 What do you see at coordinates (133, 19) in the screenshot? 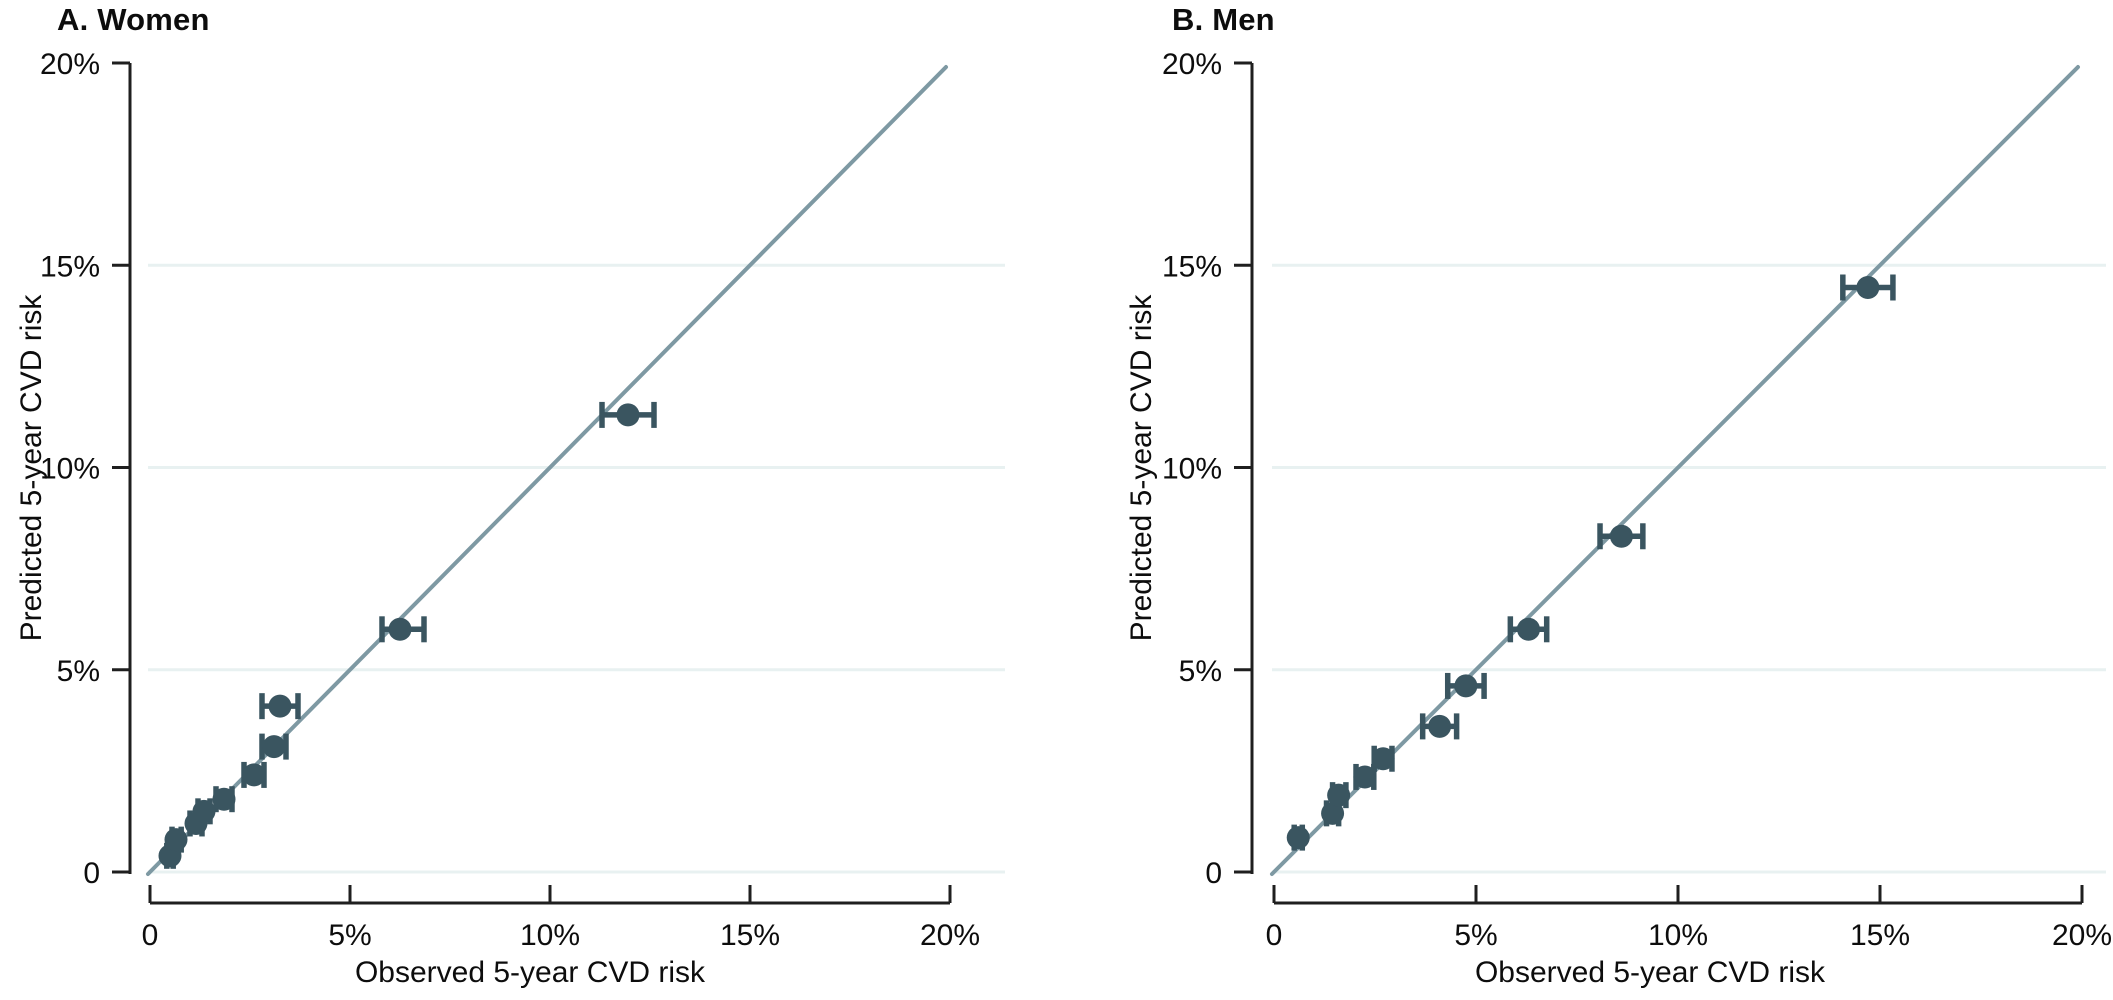
I see `panel-a-title: A. Women` at bounding box center [133, 19].